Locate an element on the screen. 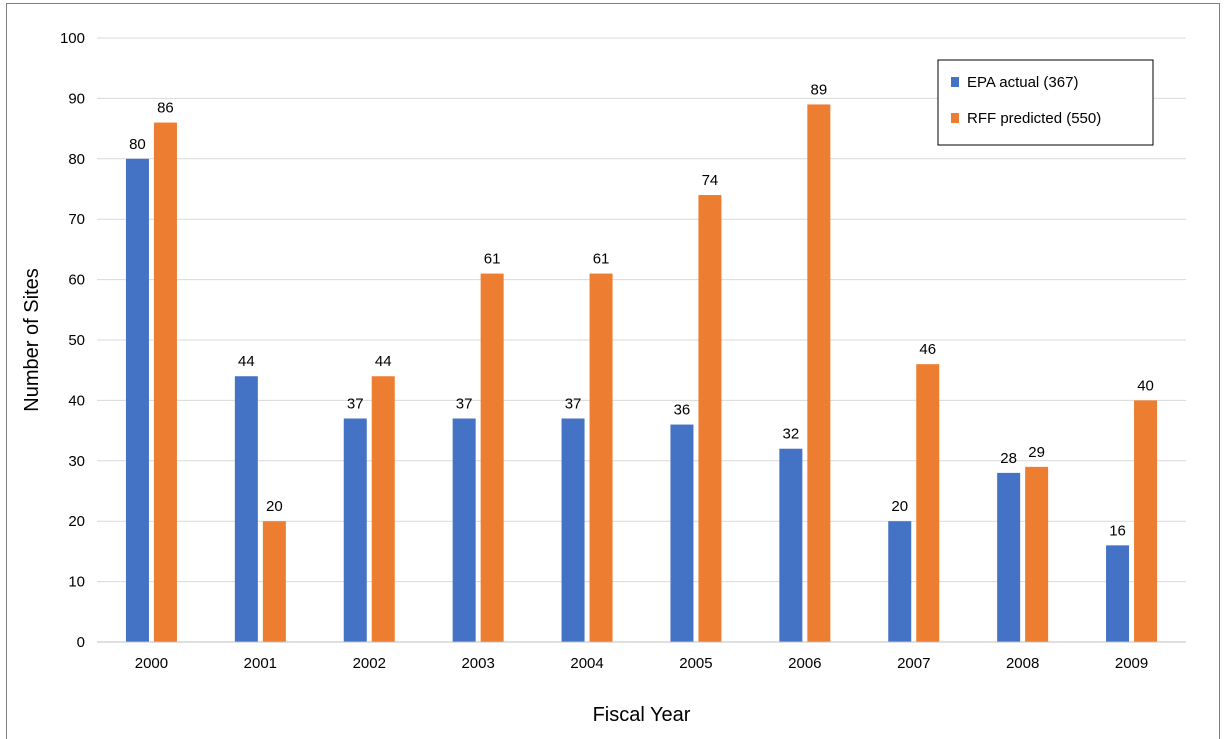 The width and height of the screenshot is (1226, 739). data-label: 74 is located at coordinates (710, 180).